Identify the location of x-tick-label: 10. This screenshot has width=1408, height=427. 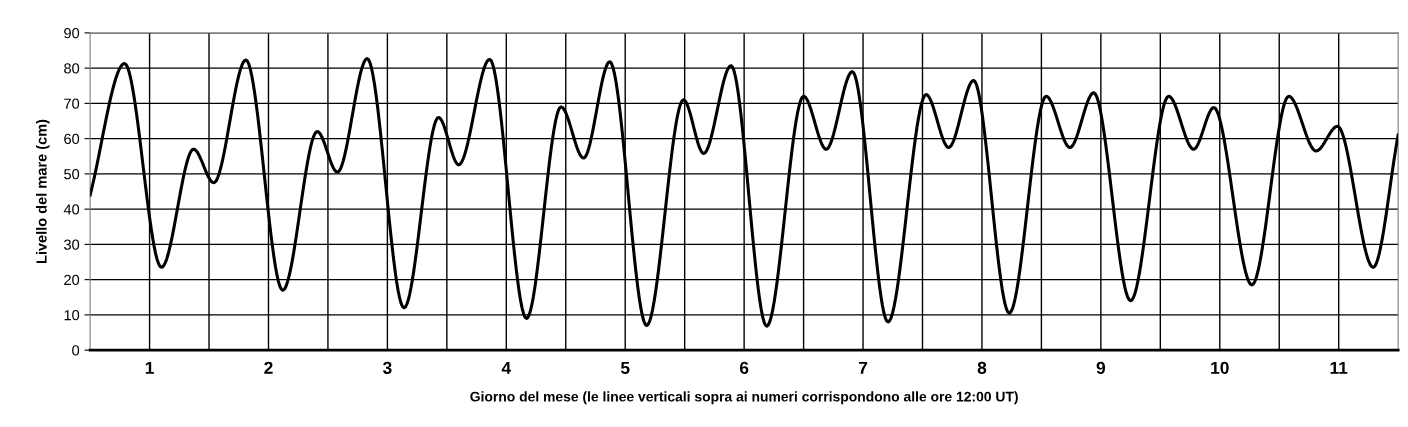
(1220, 367).